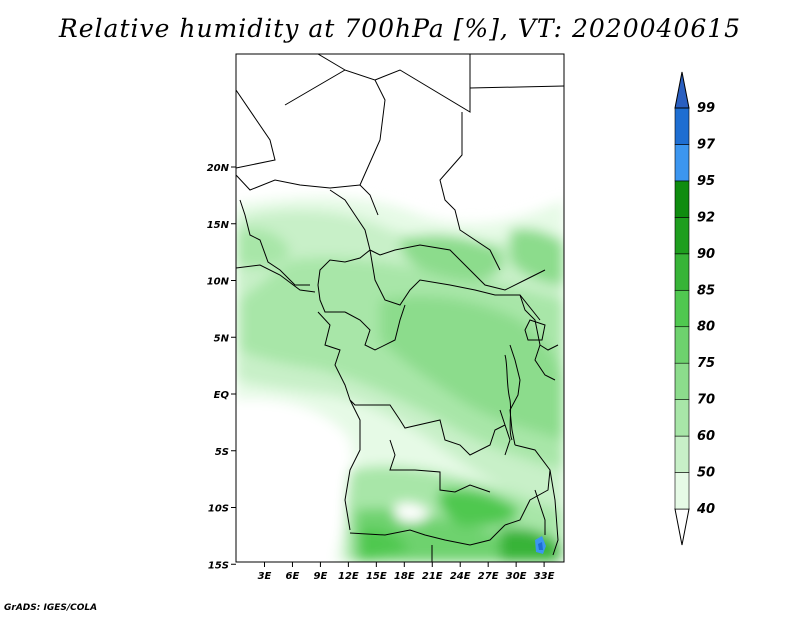 This screenshot has width=800, height=618. What do you see at coordinates (488, 576) in the screenshot?
I see `lon-tick-label: 27E` at bounding box center [488, 576].